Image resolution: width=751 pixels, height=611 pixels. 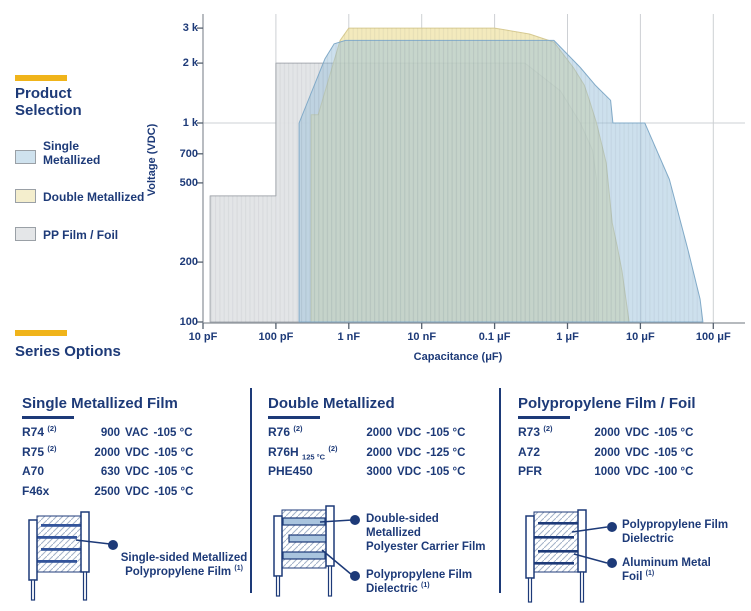 What do you see at coordinates (494, 337) in the screenshot?
I see `x-tick-label: 0.1 μF` at bounding box center [494, 337].